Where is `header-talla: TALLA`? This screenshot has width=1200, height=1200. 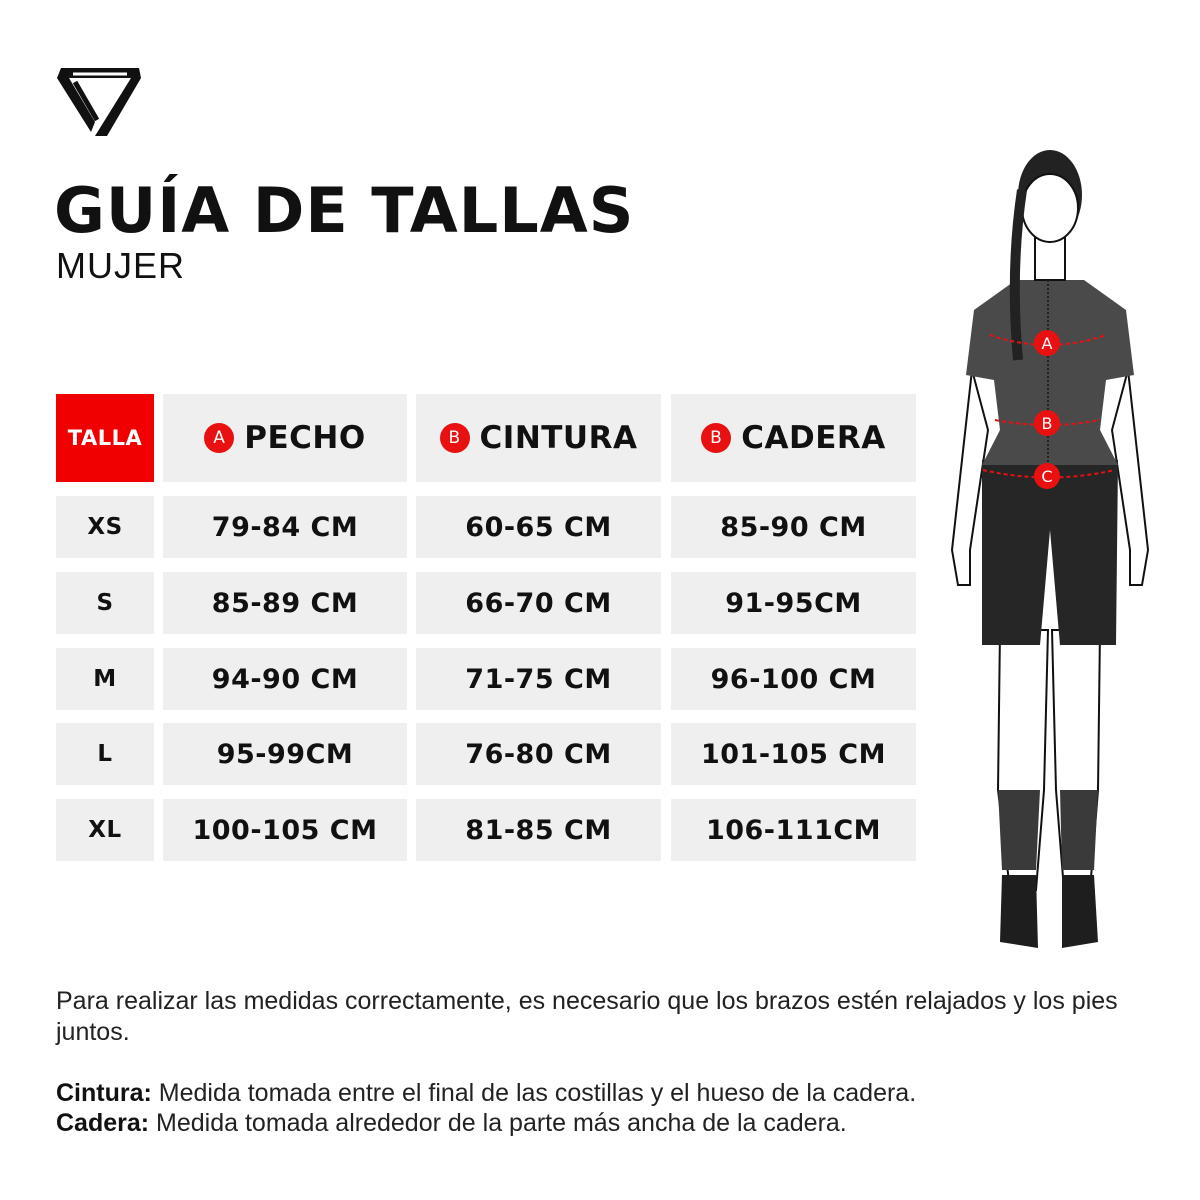 header-talla: TALLA is located at coordinates (105, 438).